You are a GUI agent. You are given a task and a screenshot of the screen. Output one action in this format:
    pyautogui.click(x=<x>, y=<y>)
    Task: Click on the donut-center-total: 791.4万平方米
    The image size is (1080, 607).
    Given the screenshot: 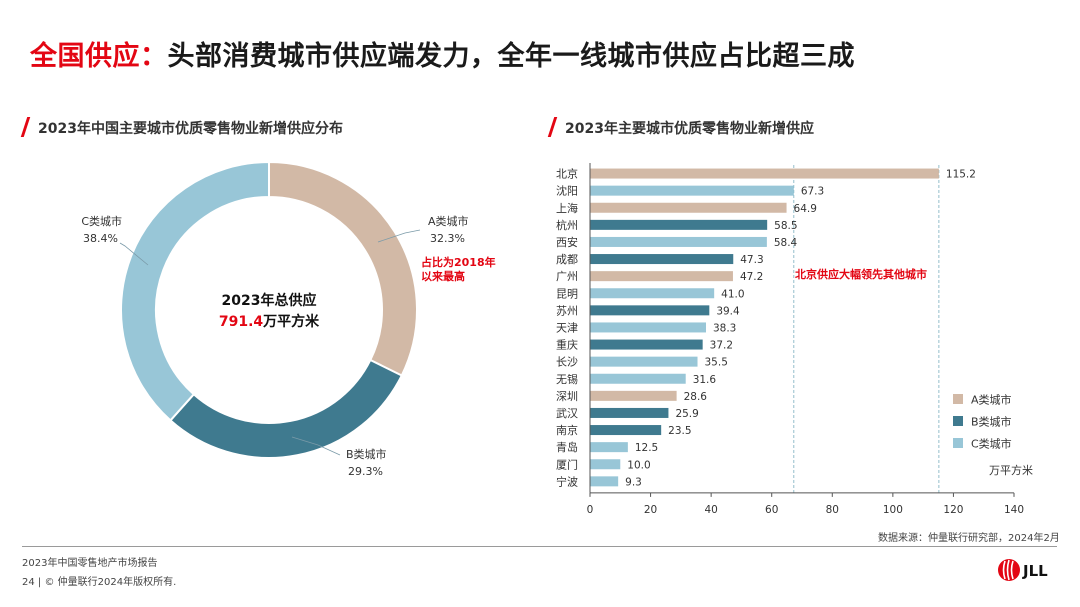 What is the action you would take?
    pyautogui.click(x=269, y=321)
    